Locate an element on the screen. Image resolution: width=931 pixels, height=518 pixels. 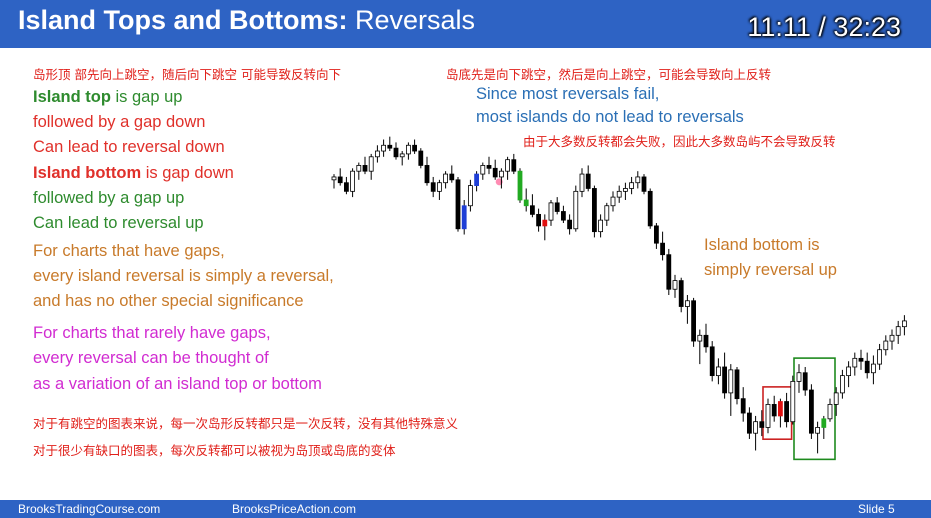
slide-title-rest: Reversals is located at coordinates (411, 20).